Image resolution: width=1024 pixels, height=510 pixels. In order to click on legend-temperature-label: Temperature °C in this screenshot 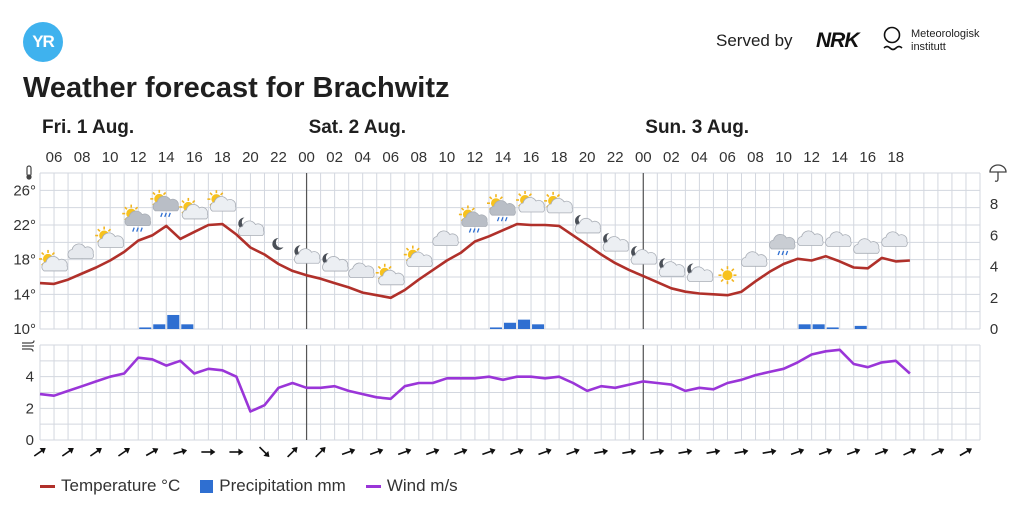, I will do `click(121, 485)`.